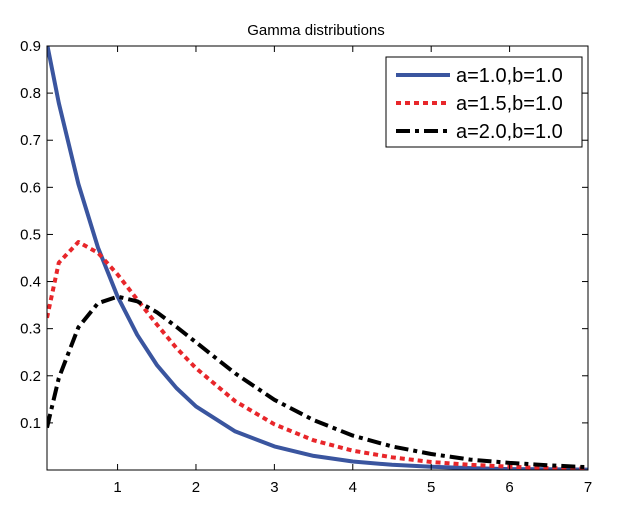 This screenshot has width=622, height=512. I want to click on x-tick-label: 3, so click(274, 487).